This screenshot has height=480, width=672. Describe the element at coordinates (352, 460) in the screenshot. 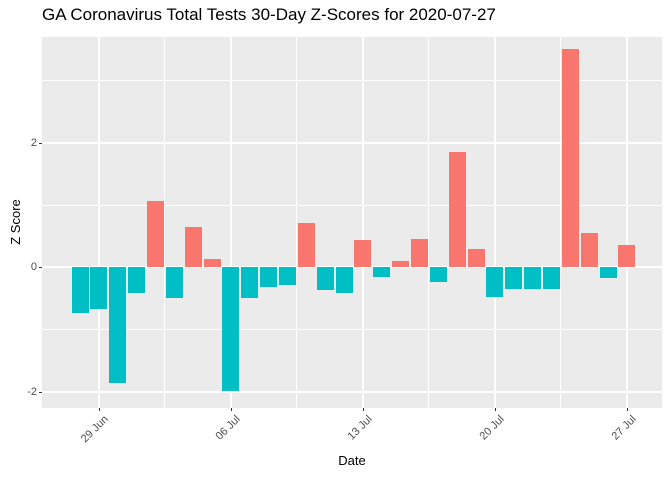

I see `x-axis-label: Date` at that location.